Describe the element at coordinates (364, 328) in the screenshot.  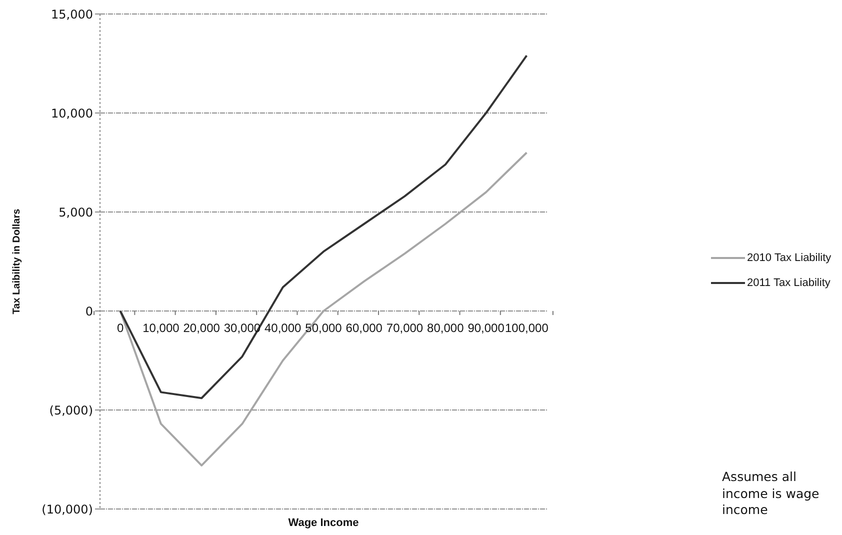
I see `x-tick-label: 60,000` at that location.